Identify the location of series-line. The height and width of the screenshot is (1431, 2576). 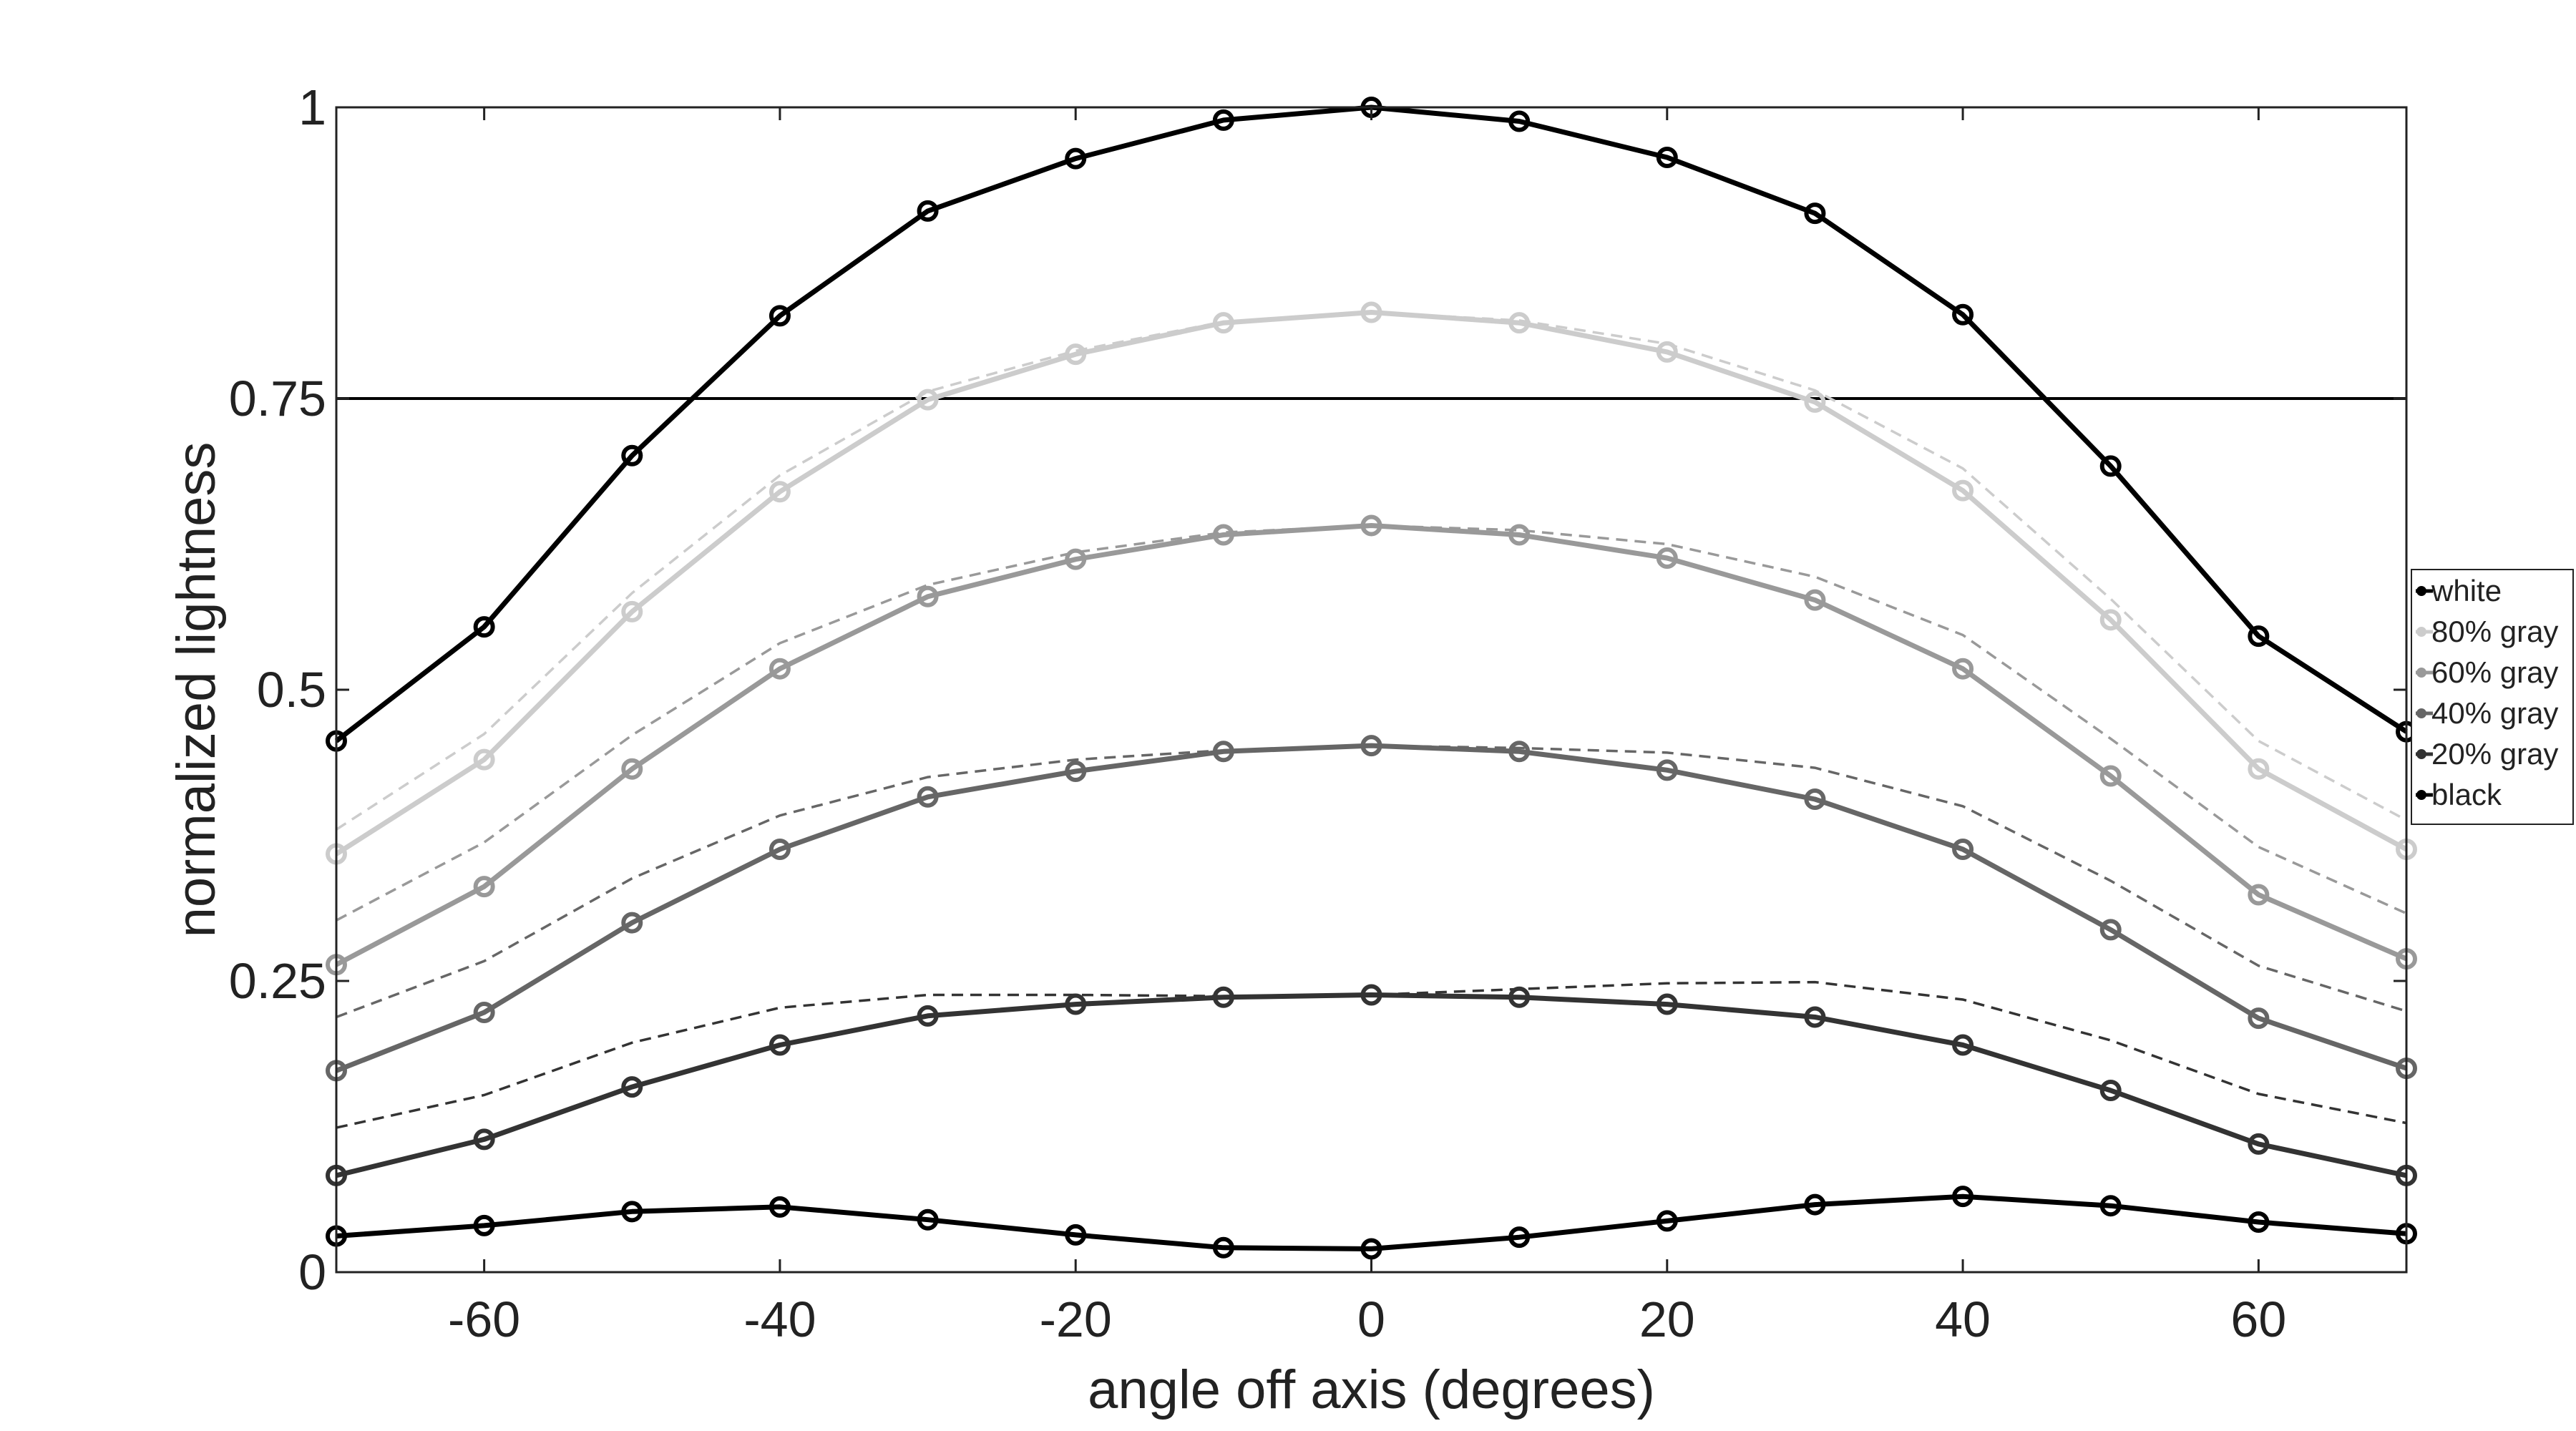
(1371, 1222).